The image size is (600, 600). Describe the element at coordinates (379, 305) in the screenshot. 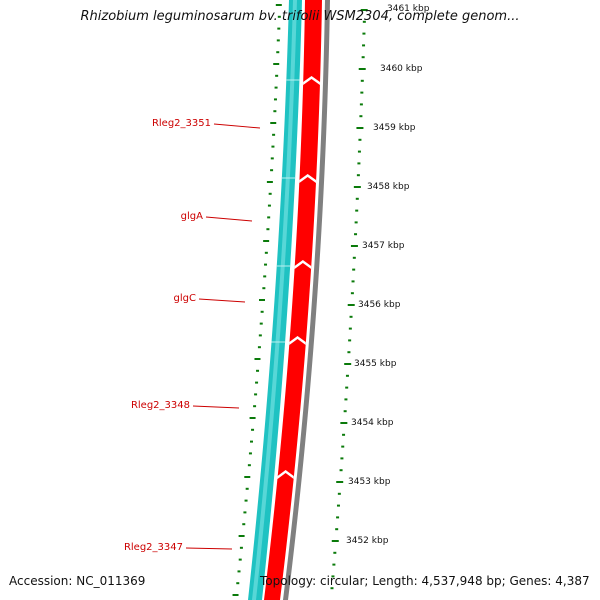

I see `kbp-label: 3456 kbp` at that location.